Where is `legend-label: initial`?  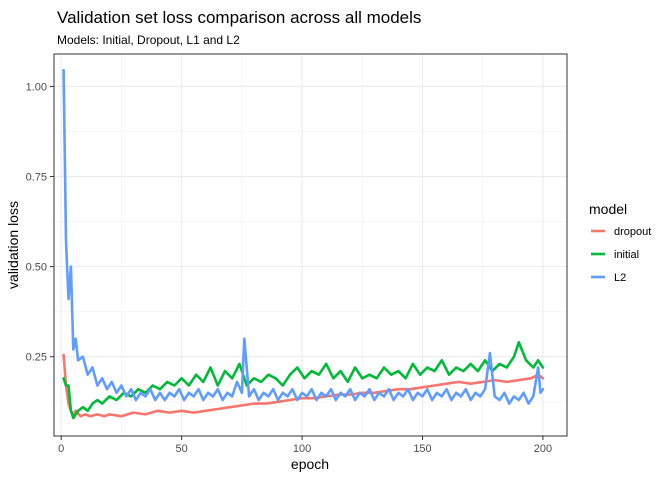
legend-label: initial is located at coordinates (626, 255).